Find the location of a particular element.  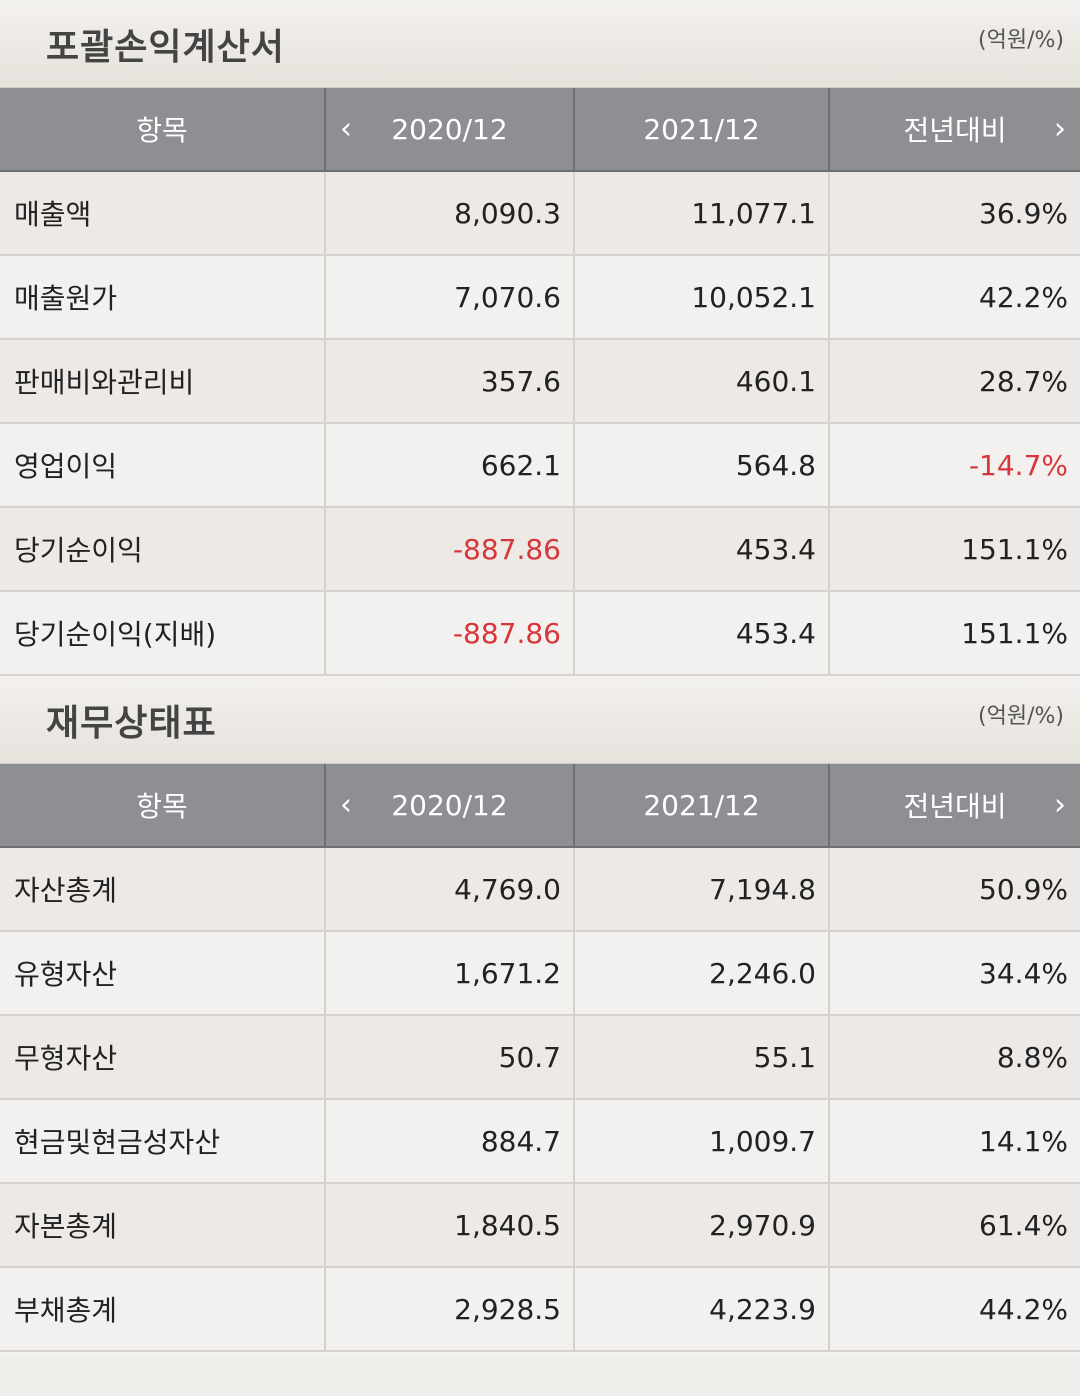

value-yoy: 50.9% is located at coordinates (954, 889).